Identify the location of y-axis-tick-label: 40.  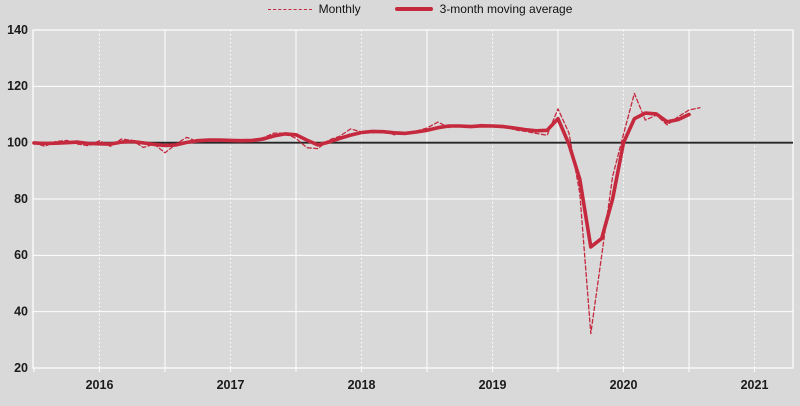
(21, 311).